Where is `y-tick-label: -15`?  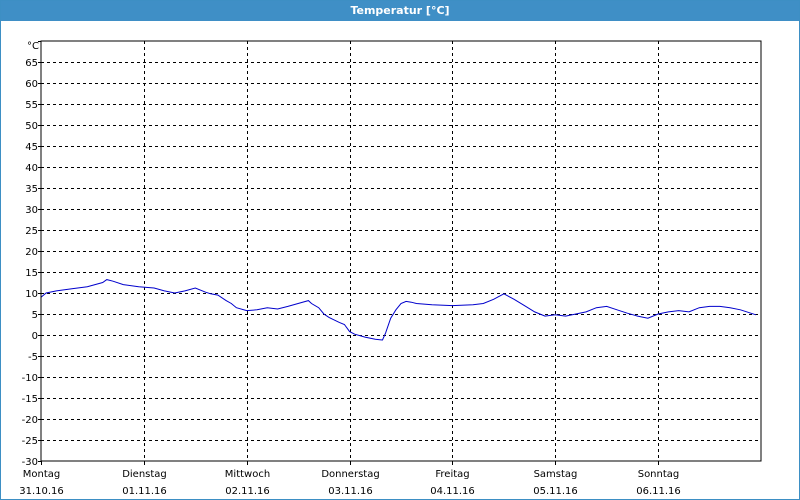 y-tick-label: -15 is located at coordinates (30, 399).